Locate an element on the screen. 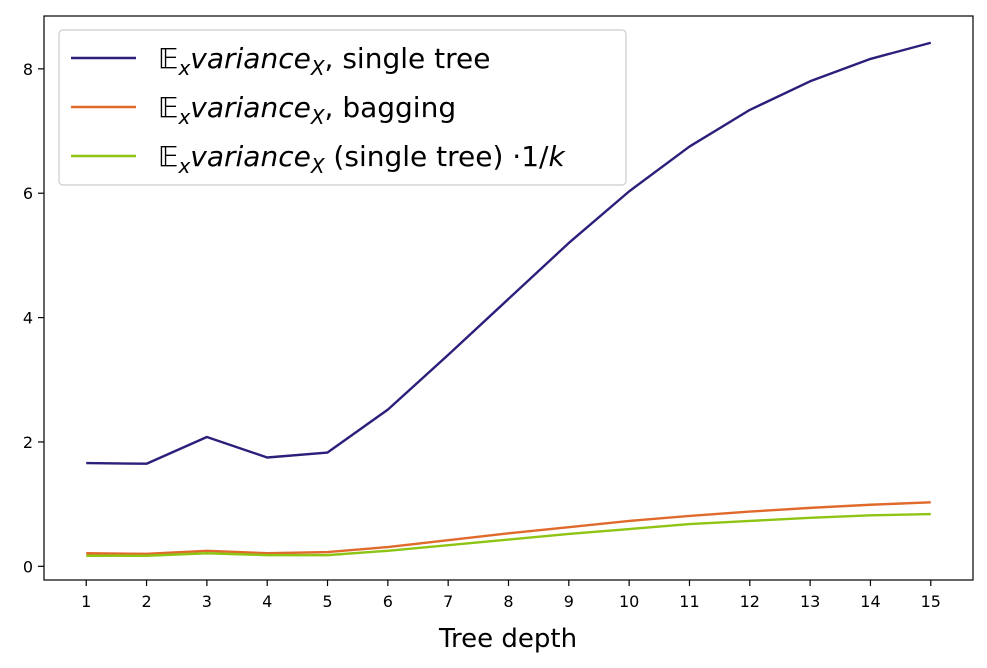 The image size is (987, 668). legend-entry-2: 𝔼xvarianceX, bagging is located at coordinates (307, 110).